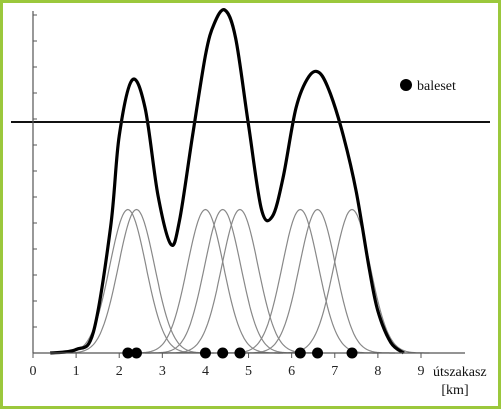  What do you see at coordinates (33, 371) in the screenshot?
I see `x-tick-label: 0` at bounding box center [33, 371].